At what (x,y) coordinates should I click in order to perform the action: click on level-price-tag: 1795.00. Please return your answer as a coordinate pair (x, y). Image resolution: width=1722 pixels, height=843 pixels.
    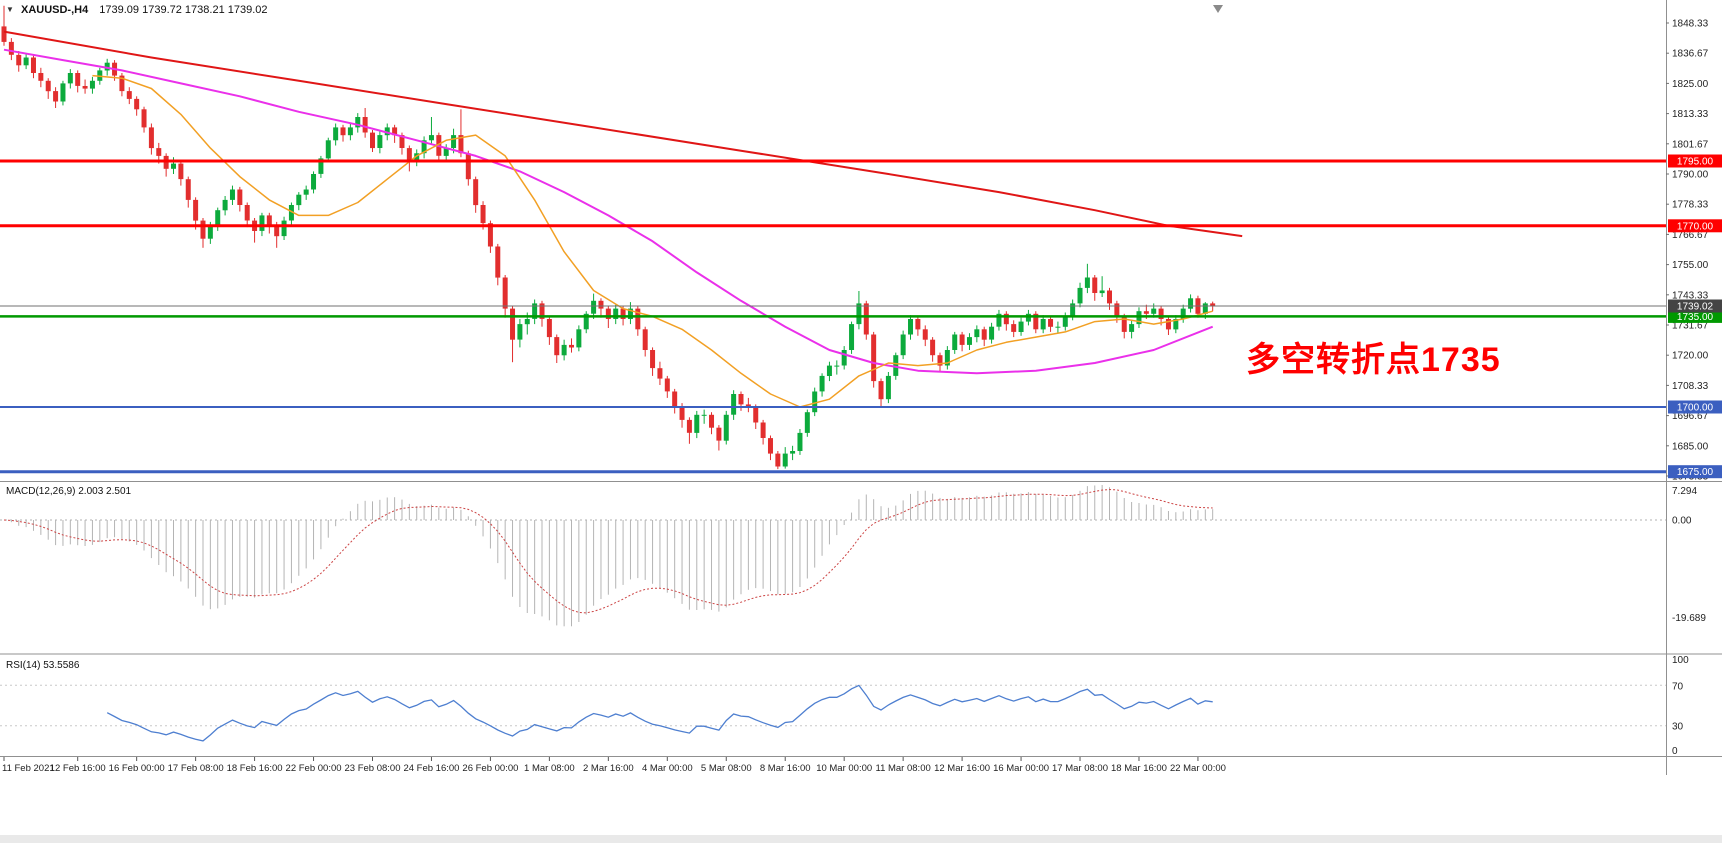
    Looking at the image, I should click on (1695, 161).